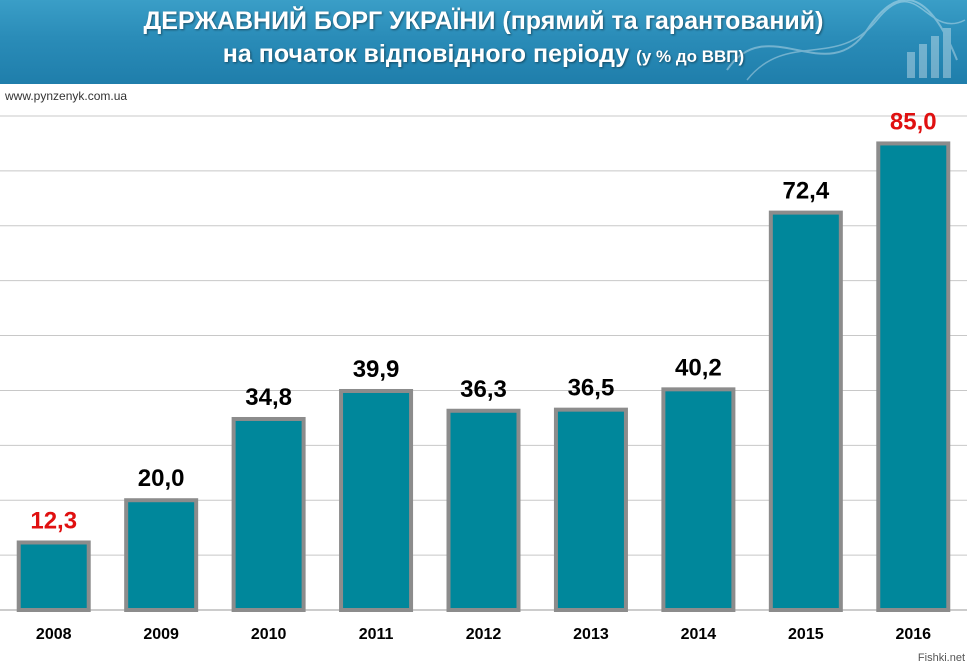 The height and width of the screenshot is (666, 967). Describe the element at coordinates (846, 40) in the screenshot. I see `decorative-swirl-icon` at that location.